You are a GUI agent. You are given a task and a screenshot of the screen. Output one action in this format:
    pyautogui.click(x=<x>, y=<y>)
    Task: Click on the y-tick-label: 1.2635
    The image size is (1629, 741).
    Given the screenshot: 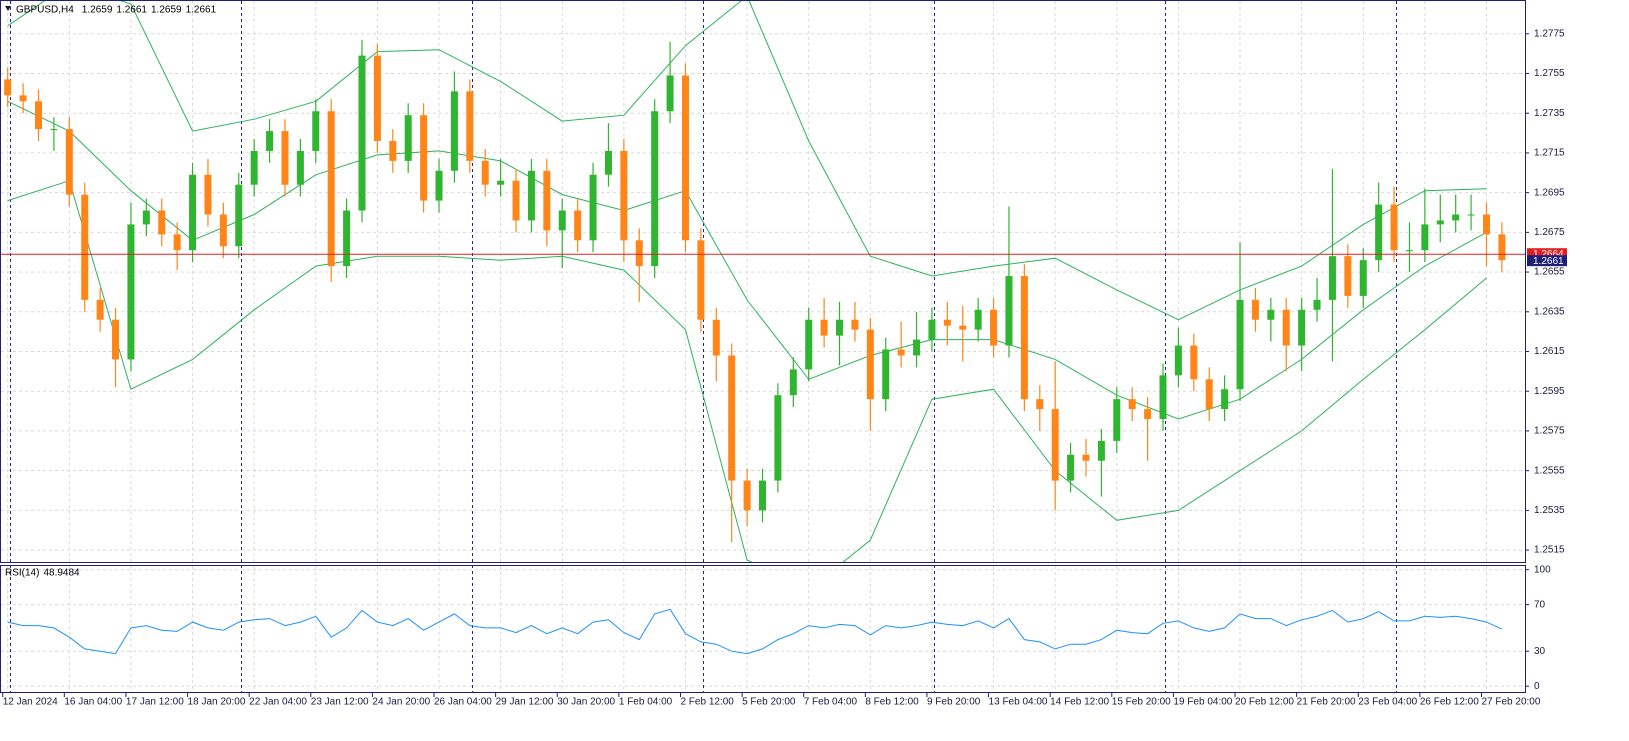 What is the action you would take?
    pyautogui.click(x=1549, y=311)
    